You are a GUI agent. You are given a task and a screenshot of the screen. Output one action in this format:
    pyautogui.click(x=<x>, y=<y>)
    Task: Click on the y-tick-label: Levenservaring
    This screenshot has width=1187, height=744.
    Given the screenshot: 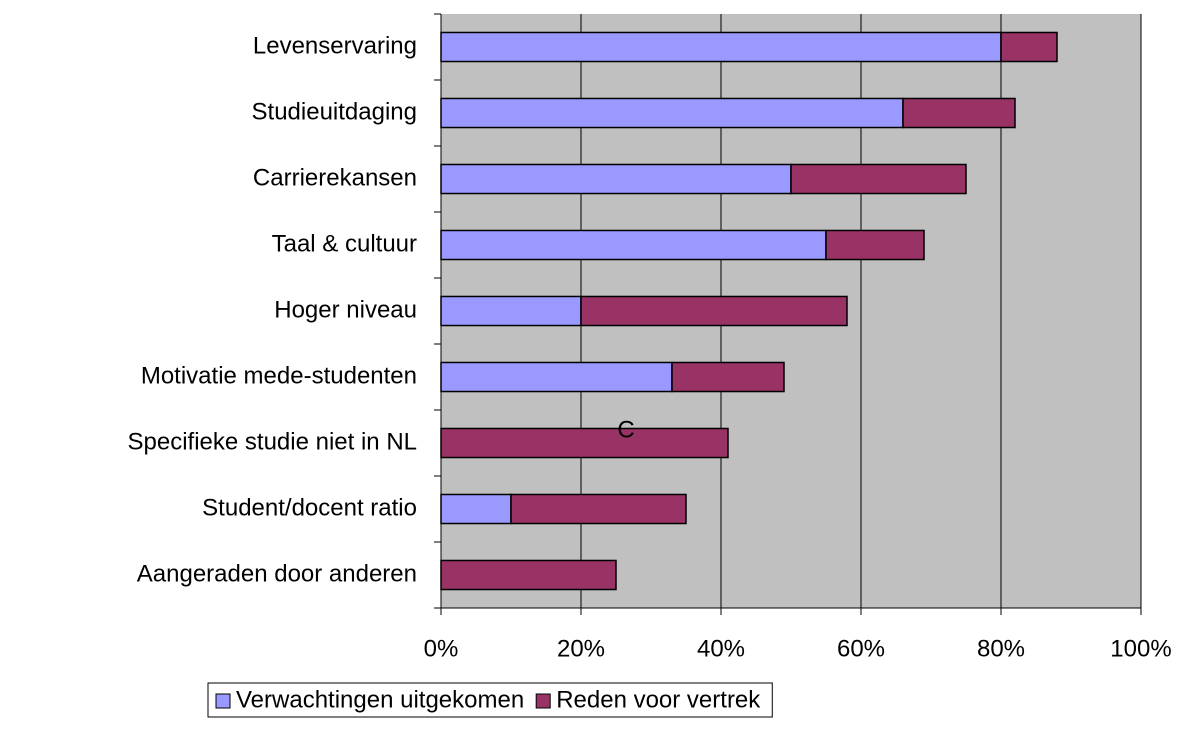 What is the action you would take?
    pyautogui.click(x=335, y=45)
    